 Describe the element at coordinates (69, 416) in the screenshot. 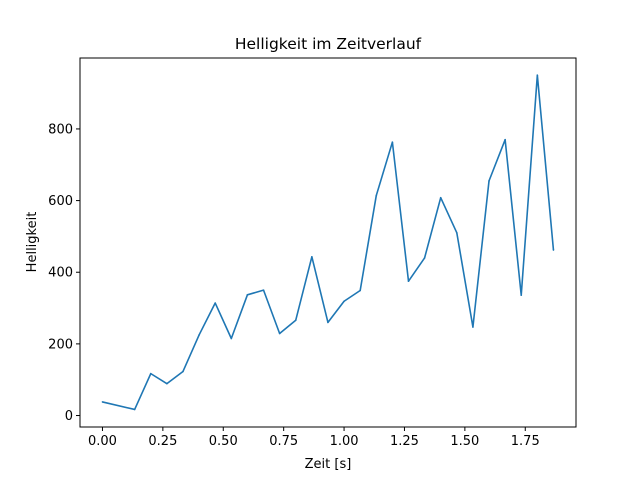

I see `y-tick-label: 0` at that location.